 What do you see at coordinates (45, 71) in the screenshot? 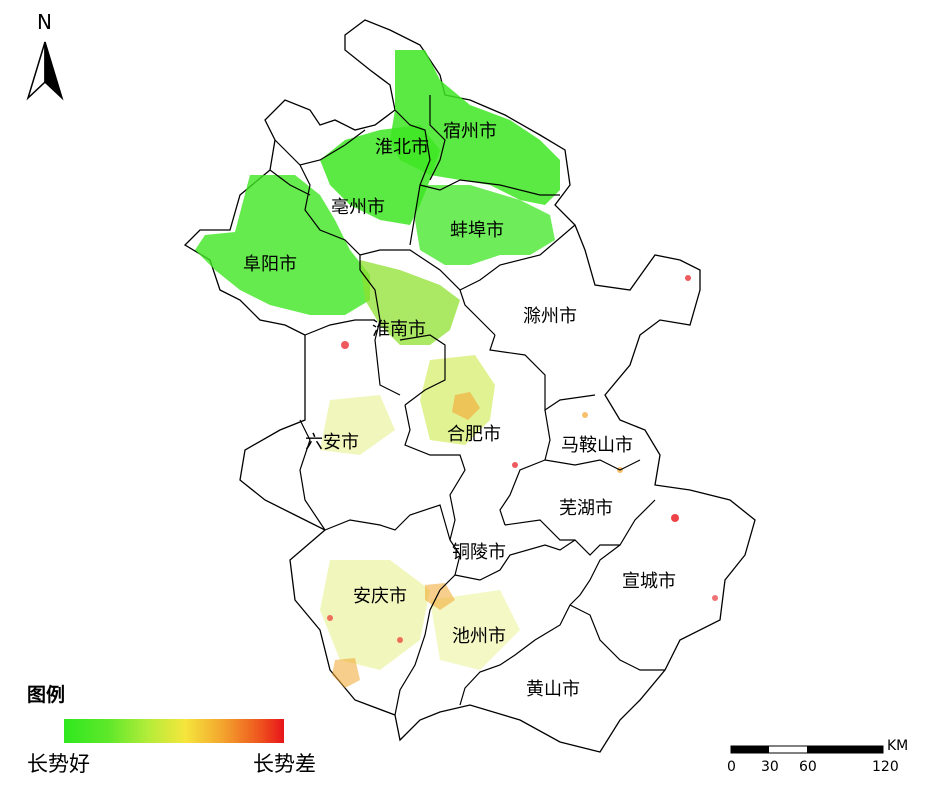
I see `north-arrow-icon` at bounding box center [45, 71].